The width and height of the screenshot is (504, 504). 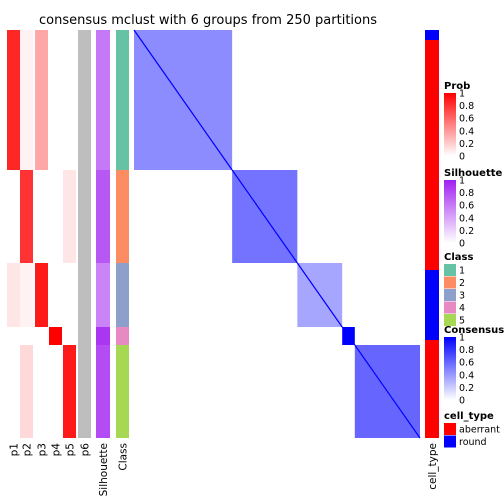 I want to click on column-label-p6: p6, so click(x=86, y=450).